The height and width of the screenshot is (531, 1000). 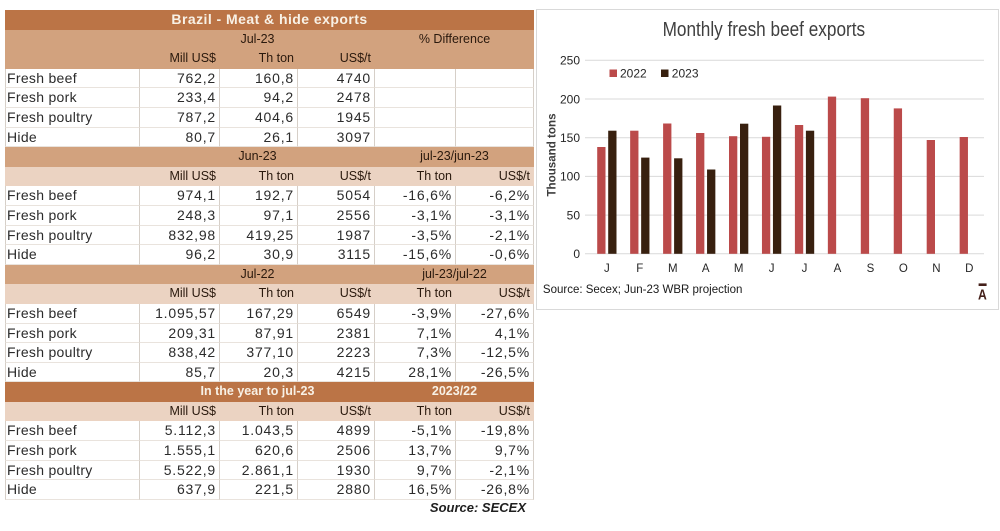 What do you see at coordinates (871, 269) in the screenshot?
I see `svg-text: S` at bounding box center [871, 269].